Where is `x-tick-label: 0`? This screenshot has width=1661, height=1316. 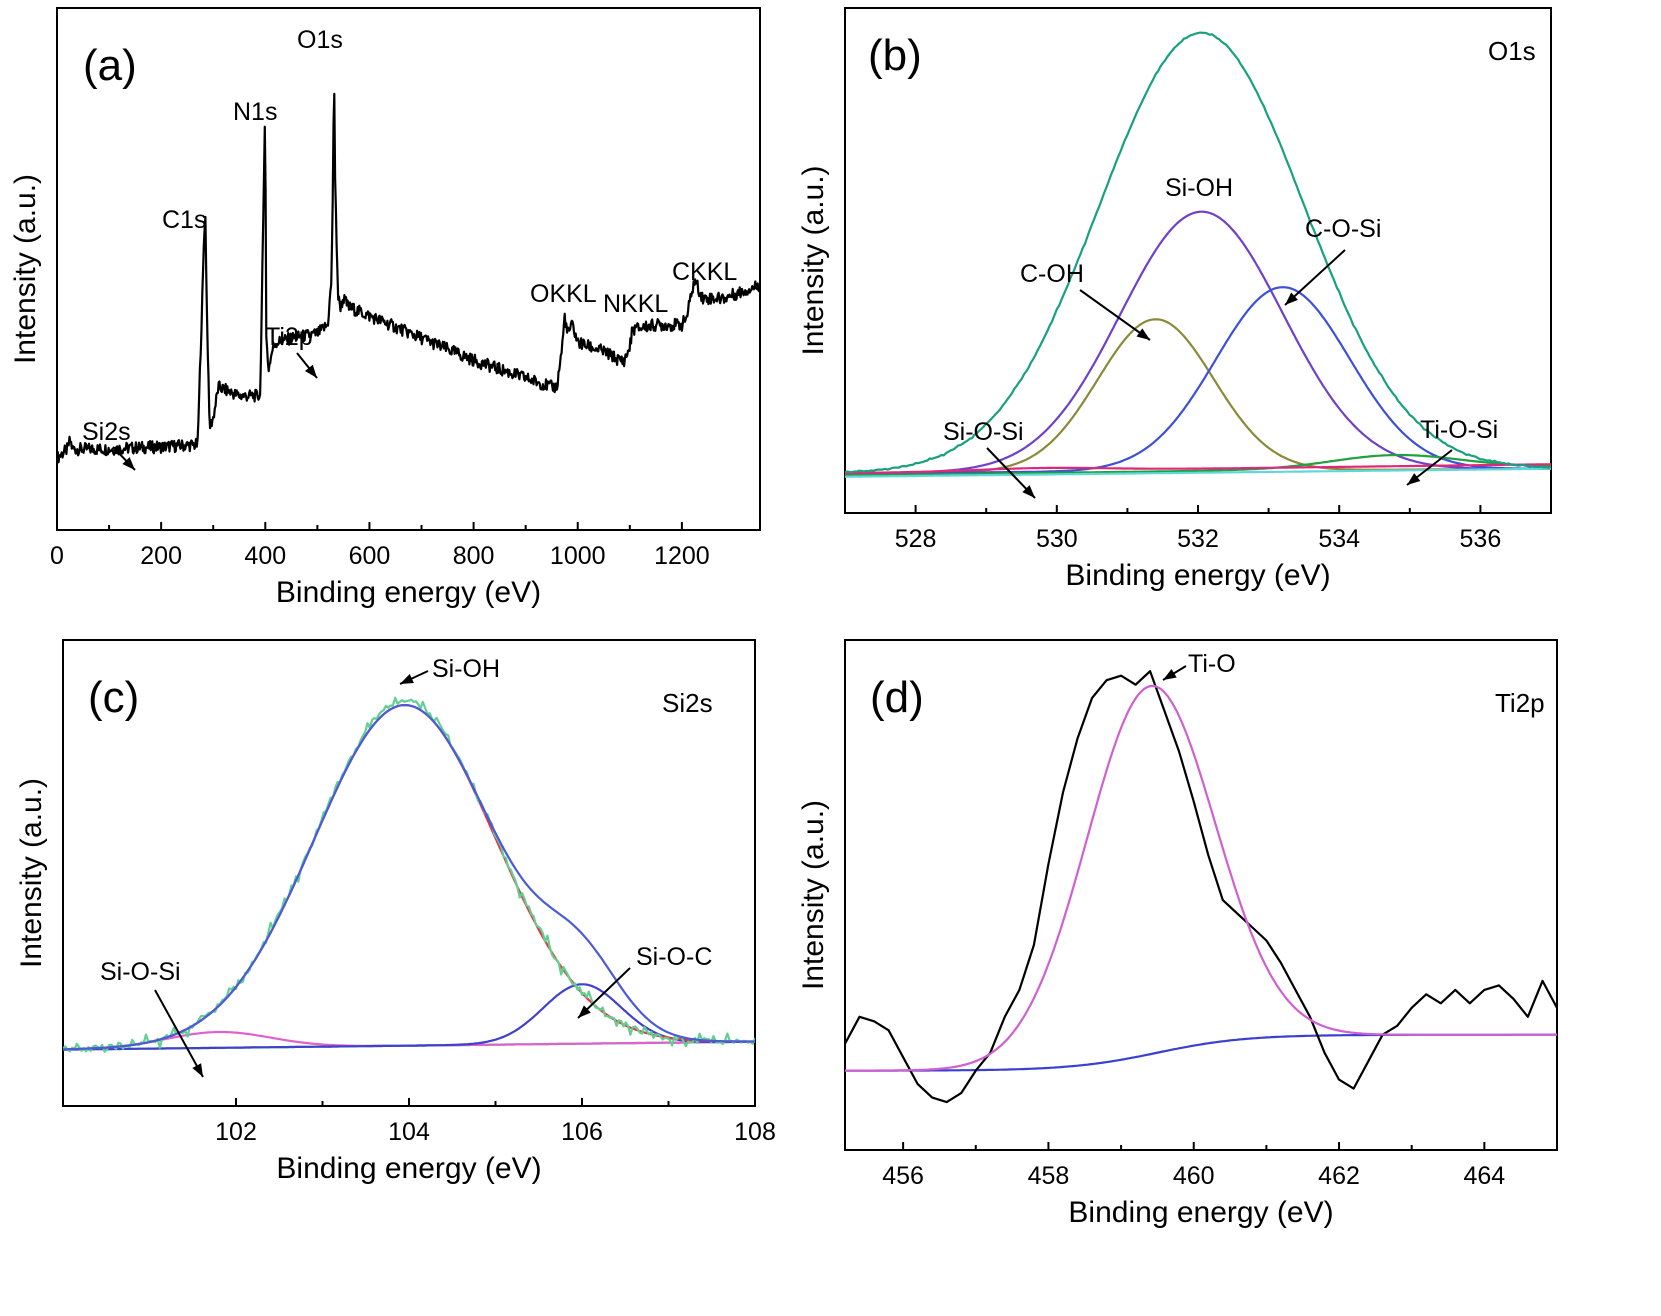
x-tick-label: 0 is located at coordinates (57, 556).